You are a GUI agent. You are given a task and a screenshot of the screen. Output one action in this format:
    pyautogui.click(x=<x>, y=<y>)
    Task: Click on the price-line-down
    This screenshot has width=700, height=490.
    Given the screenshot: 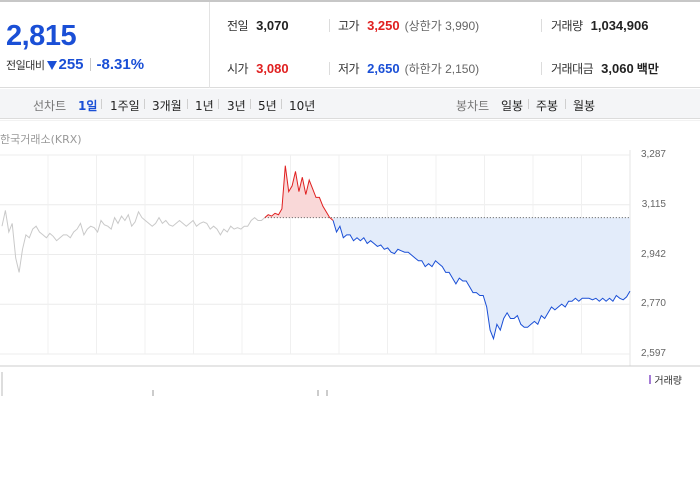 What is the action you would take?
    pyautogui.click(x=481, y=280)
    